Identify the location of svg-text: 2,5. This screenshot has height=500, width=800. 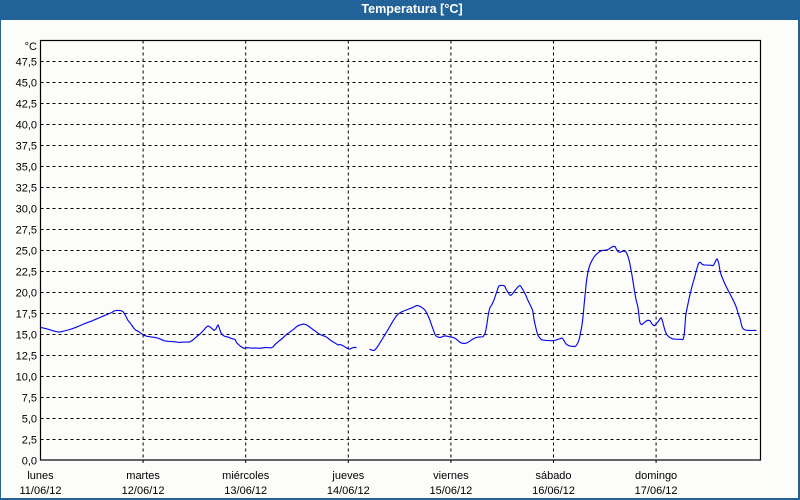
(29, 440).